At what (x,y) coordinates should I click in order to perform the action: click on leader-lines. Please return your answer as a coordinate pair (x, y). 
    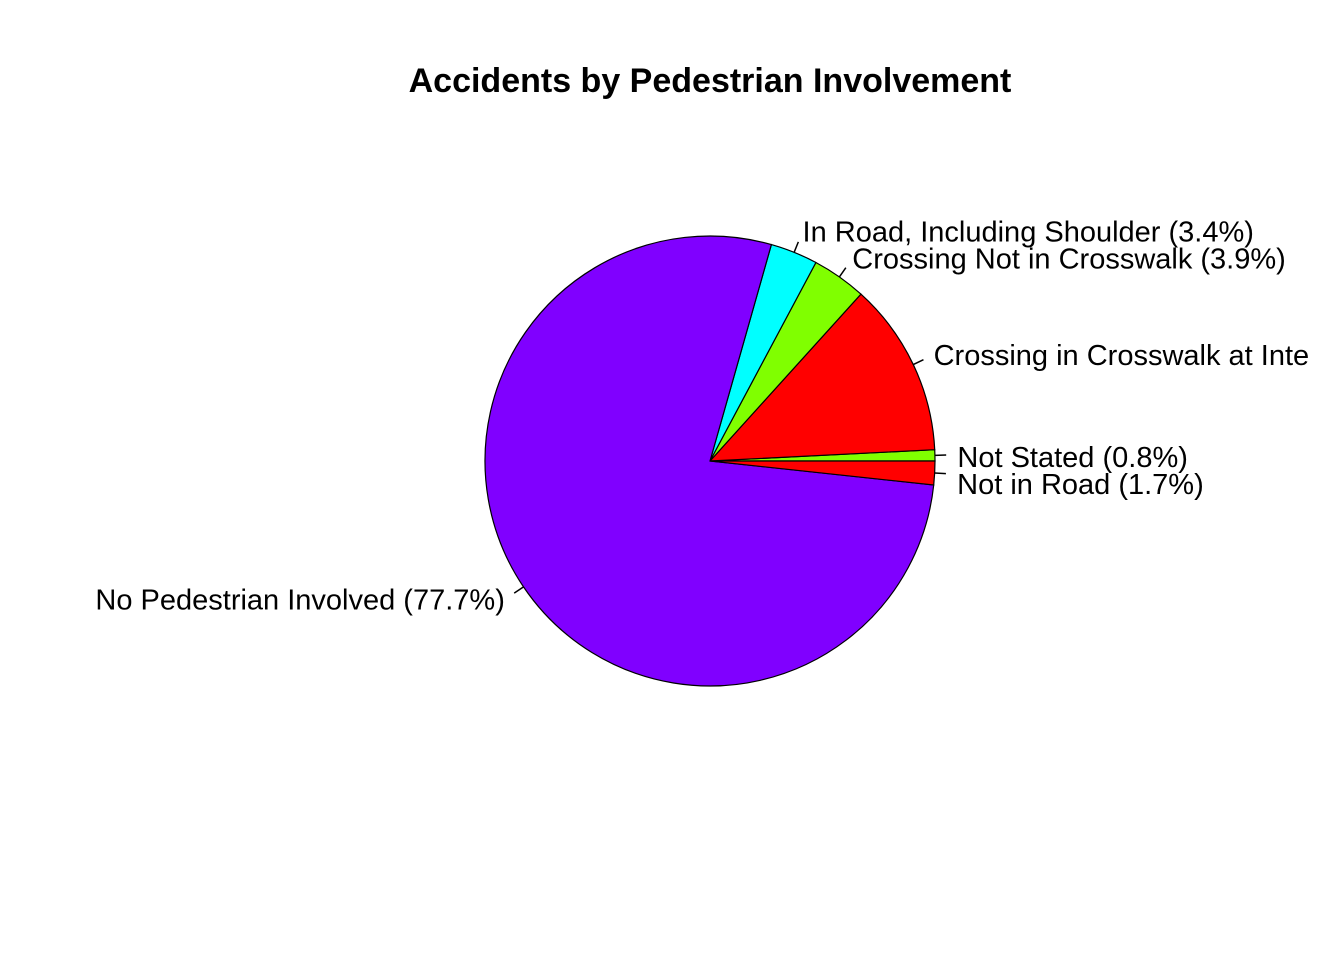
    Looking at the image, I should click on (730, 417).